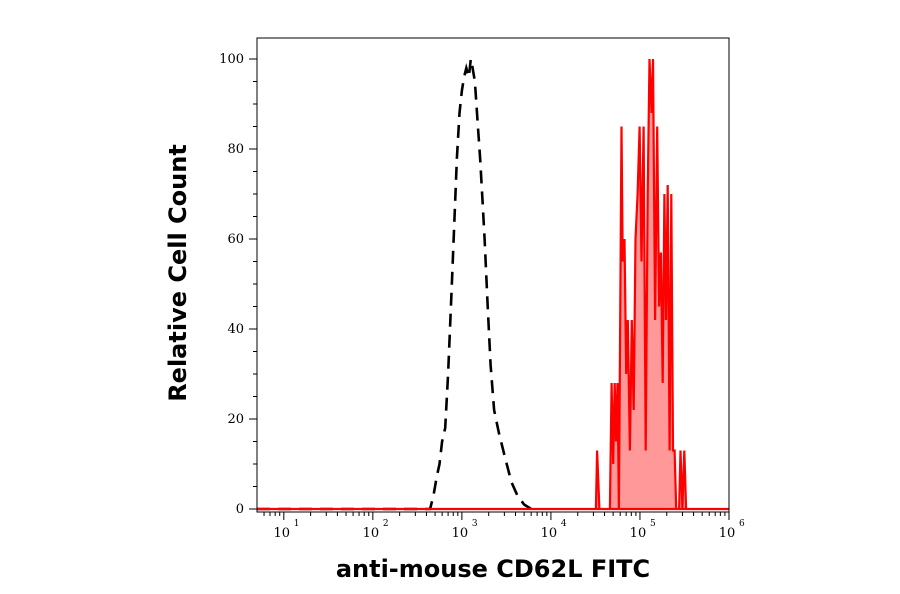 This screenshot has width=900, height=594. Describe the element at coordinates (493, 569) in the screenshot. I see `x-axis-title: anti-mouse CD62L FITC` at that location.